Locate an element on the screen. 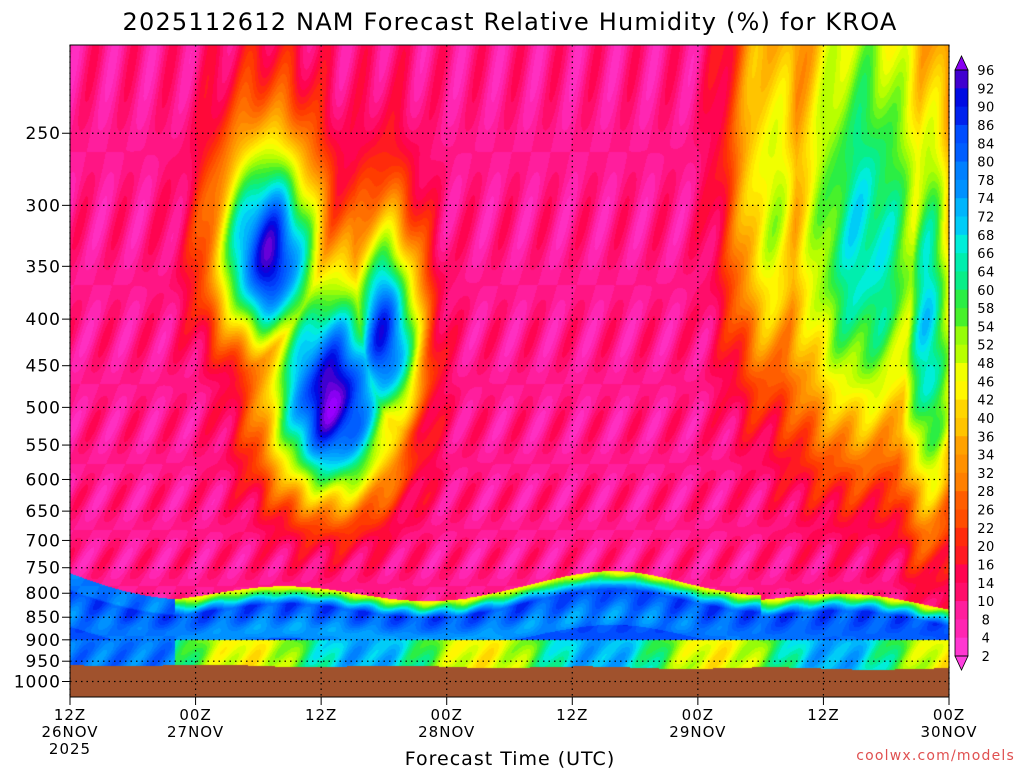 The image size is (1024, 768). colorbar-label: 74 is located at coordinates (986, 199).